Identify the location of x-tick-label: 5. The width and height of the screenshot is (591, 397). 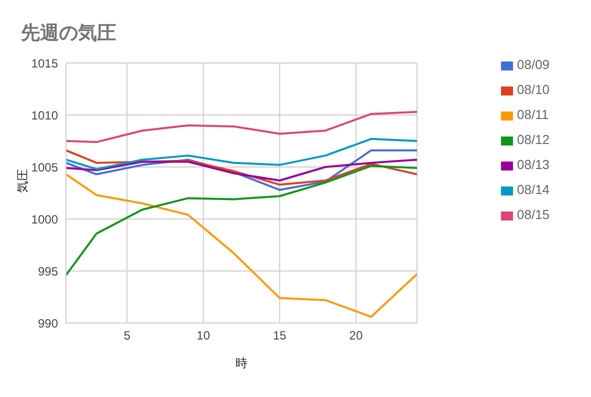
(127, 335).